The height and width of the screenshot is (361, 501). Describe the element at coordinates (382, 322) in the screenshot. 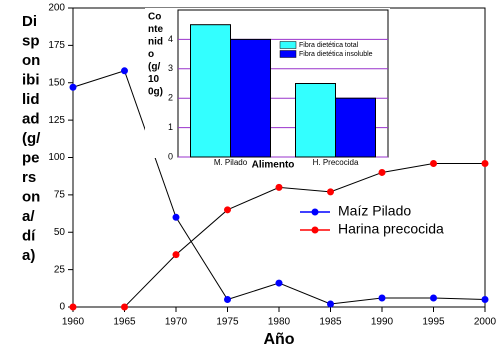

I see `x-tick-label: 1990` at that location.